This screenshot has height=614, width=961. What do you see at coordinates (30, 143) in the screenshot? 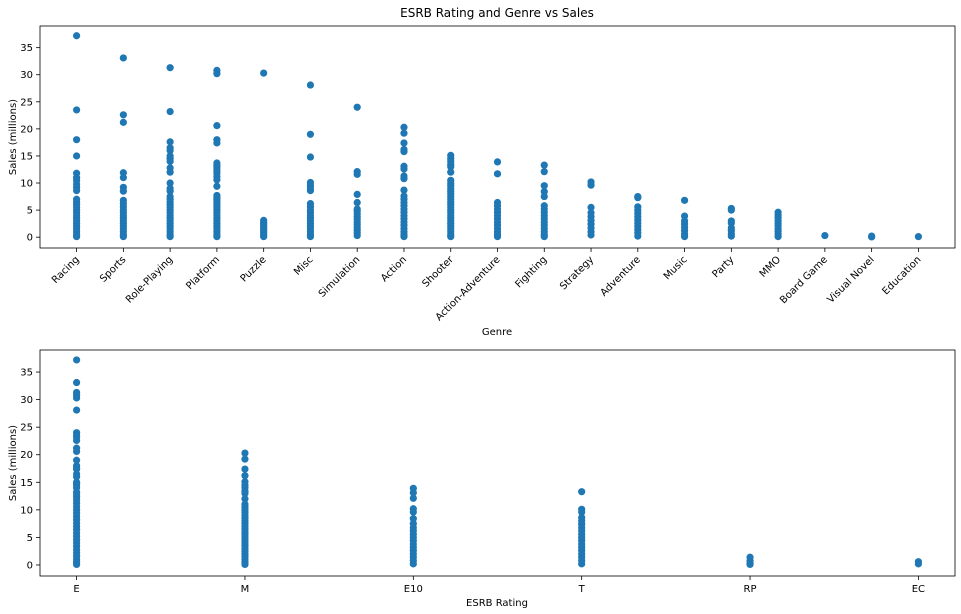
I see `y-axis-ticks-top: 0 5 10 15 20 25 30 35` at bounding box center [30, 143].